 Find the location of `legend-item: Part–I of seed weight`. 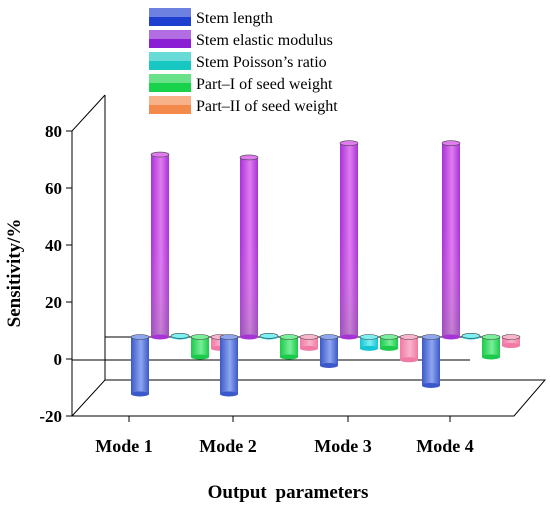

legend-item: Part–I of seed weight is located at coordinates (241, 83).